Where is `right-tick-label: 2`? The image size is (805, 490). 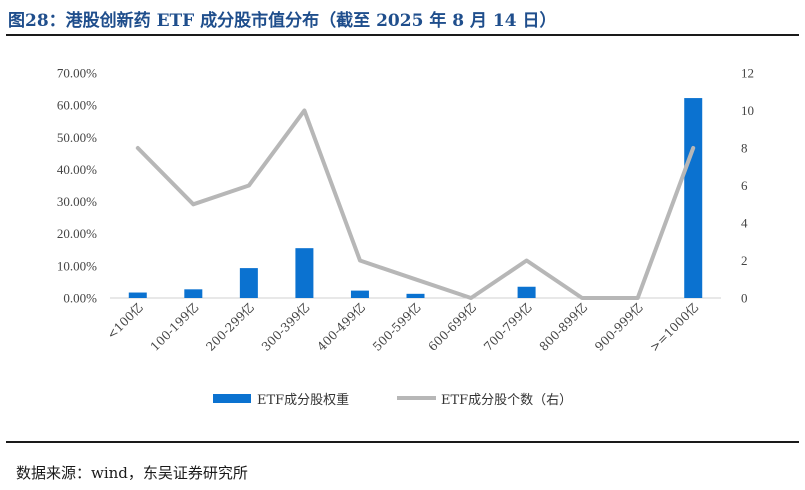 right-tick-label: 2 is located at coordinates (744, 260).